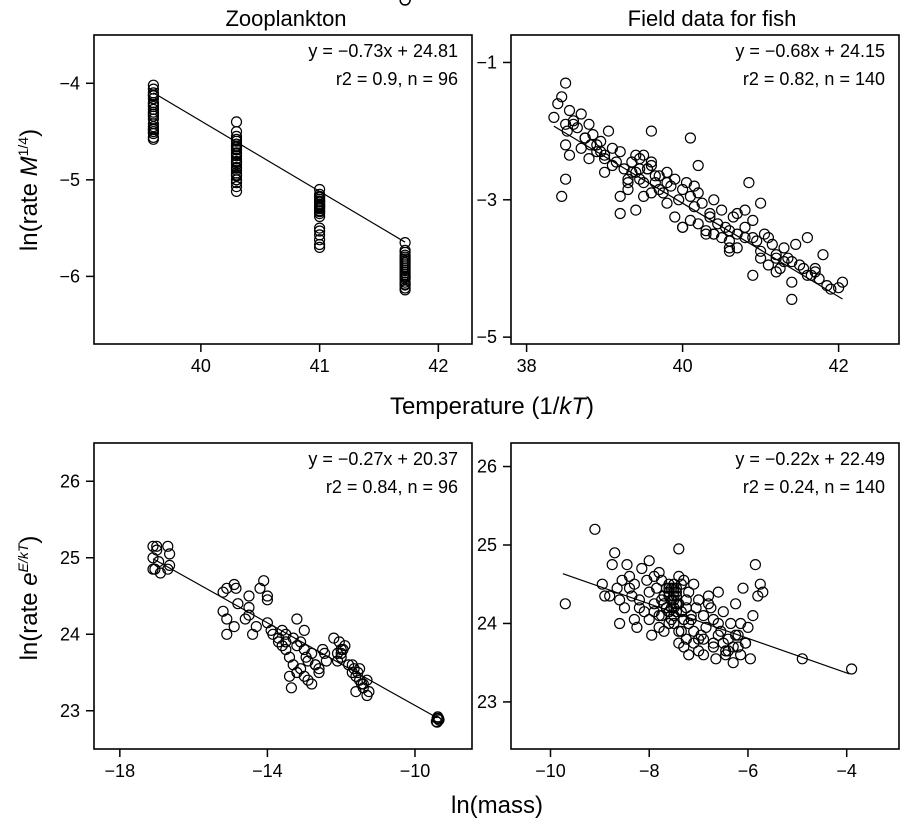  Describe the element at coordinates (487, 545) in the screenshot. I see `y-tick-label: 25` at that location.